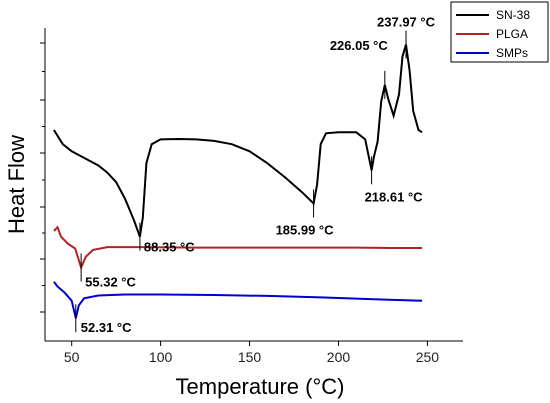 The width and height of the screenshot is (550, 403). What do you see at coordinates (512, 53) in the screenshot?
I see `legend-label: SMPs` at bounding box center [512, 53].